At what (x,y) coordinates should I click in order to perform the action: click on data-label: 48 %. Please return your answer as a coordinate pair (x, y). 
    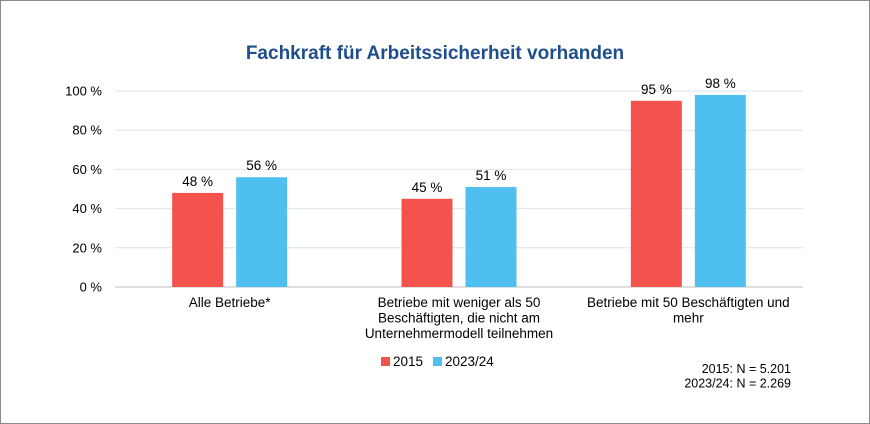
    Looking at the image, I should click on (197, 181).